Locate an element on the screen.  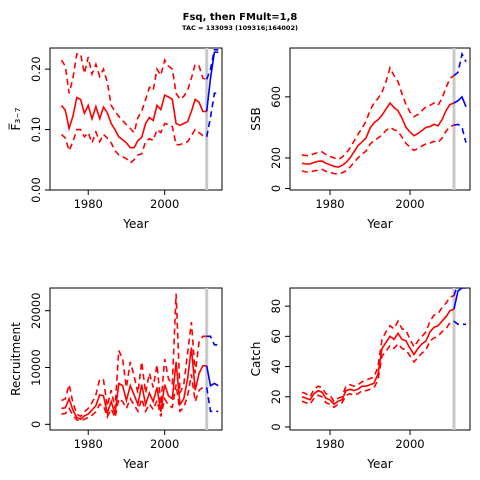
recruitment-historic-upper-line is located at coordinates (134, 355).